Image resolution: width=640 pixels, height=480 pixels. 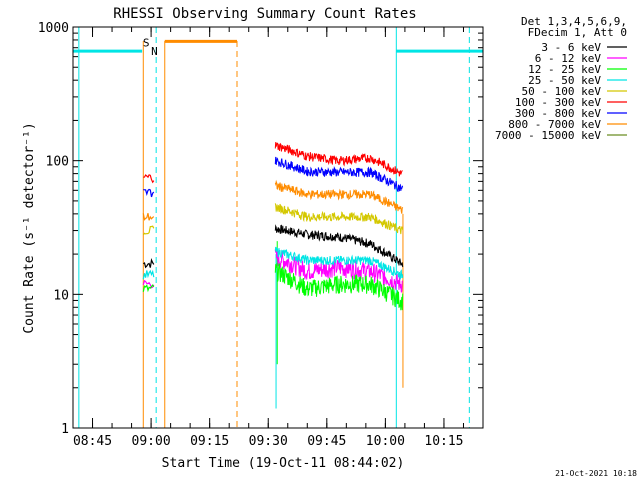 What do you see at coordinates (562, 91) in the screenshot?
I see `legend-label: 50 - 100 keV` at bounding box center [562, 91].